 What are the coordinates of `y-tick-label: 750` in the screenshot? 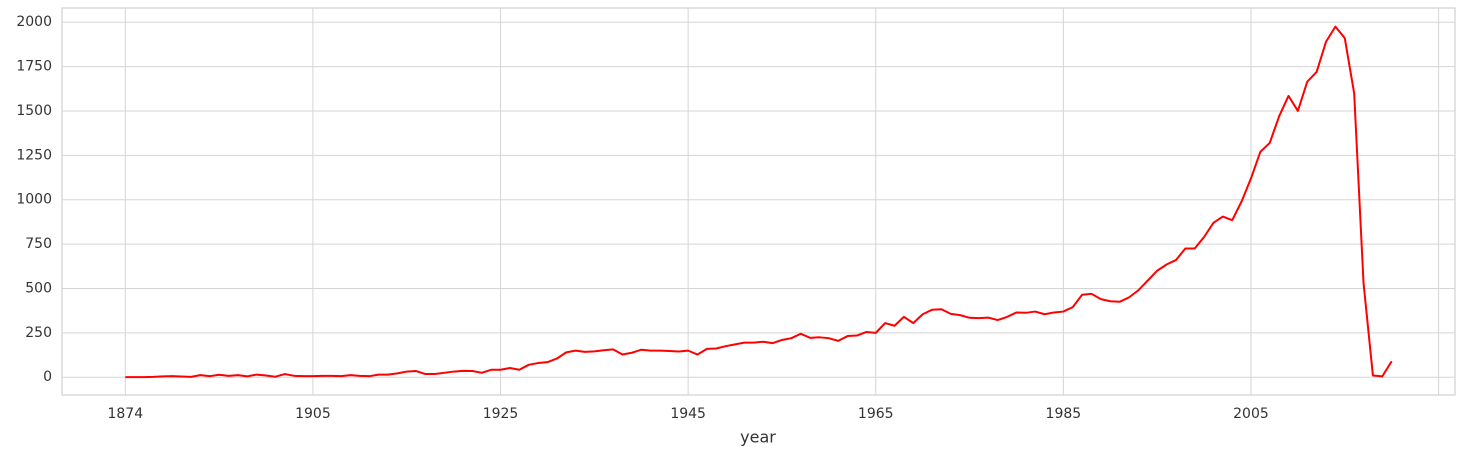 It's located at (38, 244).